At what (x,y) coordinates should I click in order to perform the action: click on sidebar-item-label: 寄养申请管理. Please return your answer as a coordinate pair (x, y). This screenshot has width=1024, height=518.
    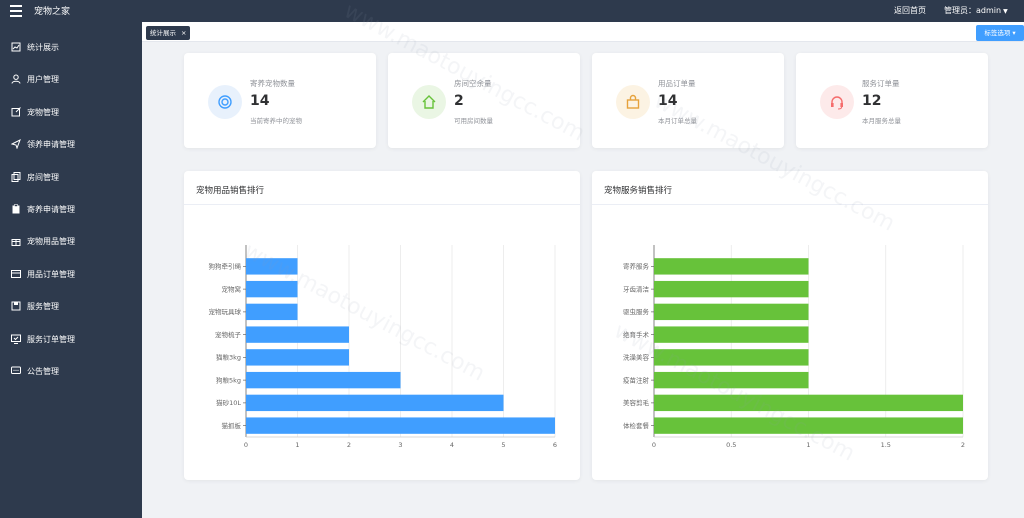
    Looking at the image, I should click on (51, 209).